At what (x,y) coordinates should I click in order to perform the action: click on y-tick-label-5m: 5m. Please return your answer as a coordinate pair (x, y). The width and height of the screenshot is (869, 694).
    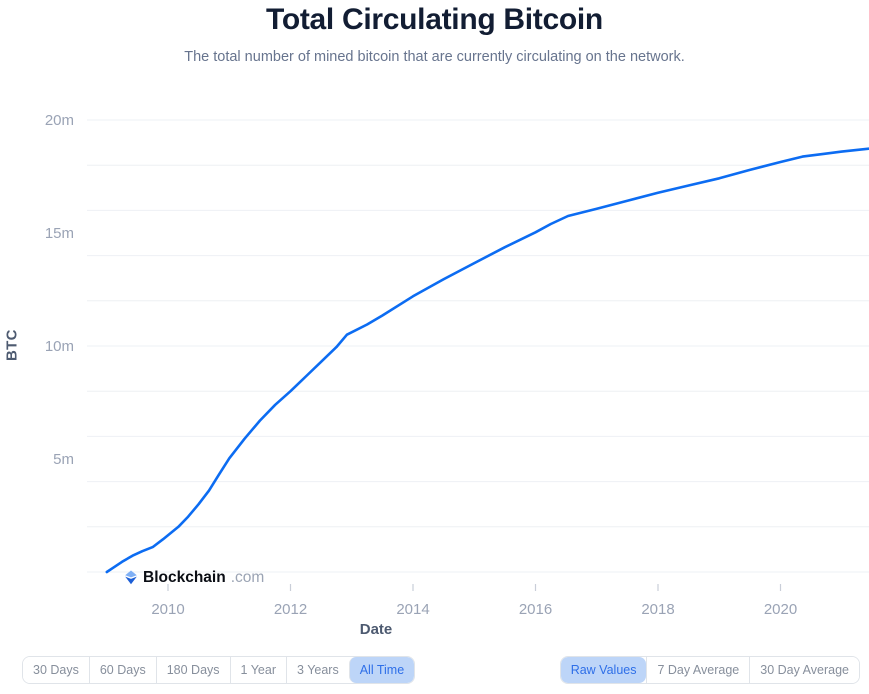
    Looking at the image, I should click on (63, 459).